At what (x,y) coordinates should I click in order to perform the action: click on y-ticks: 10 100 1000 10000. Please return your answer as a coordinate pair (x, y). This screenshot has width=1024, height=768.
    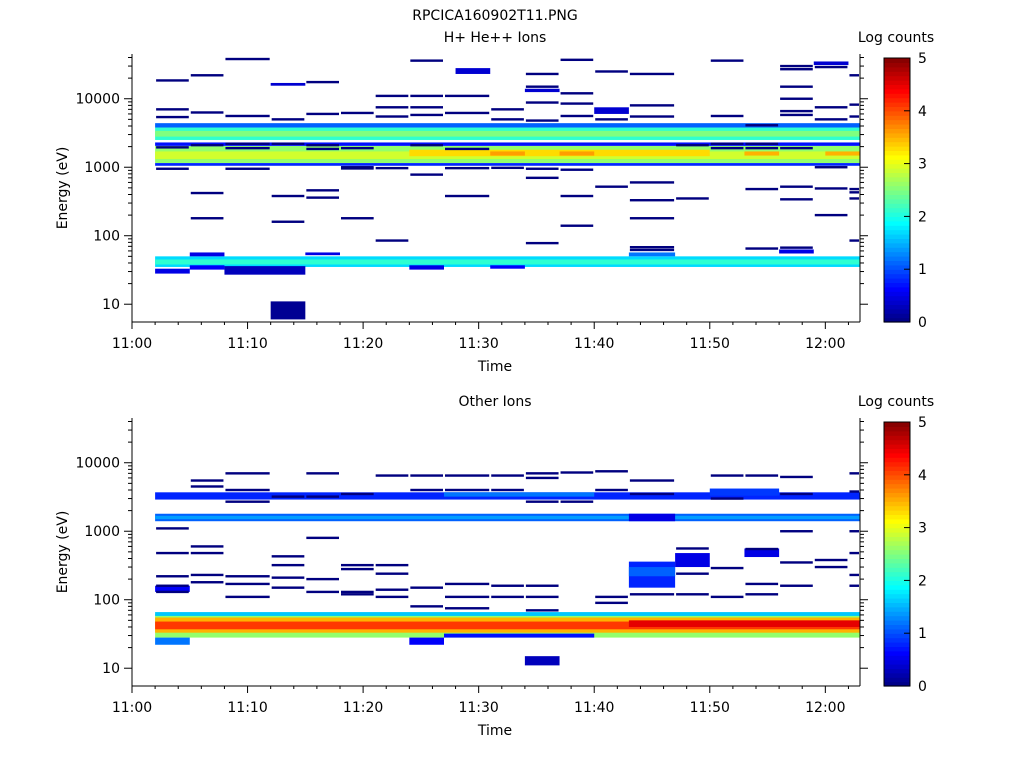
    Looking at the image, I should click on (97, 202).